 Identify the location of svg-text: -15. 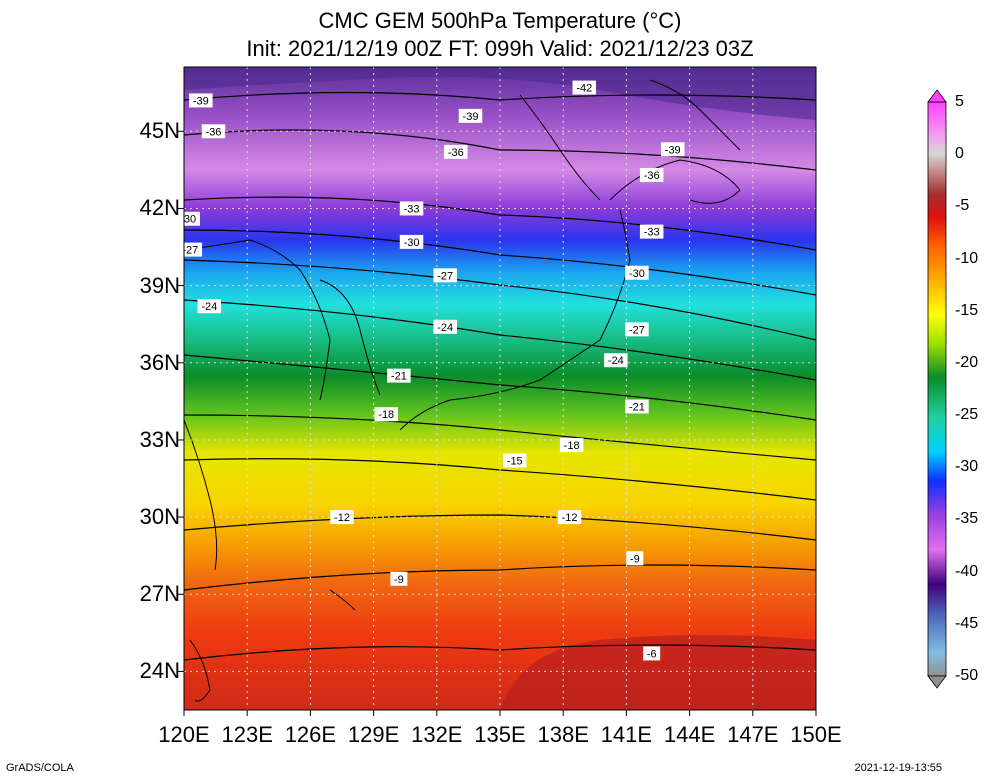
(515, 462).